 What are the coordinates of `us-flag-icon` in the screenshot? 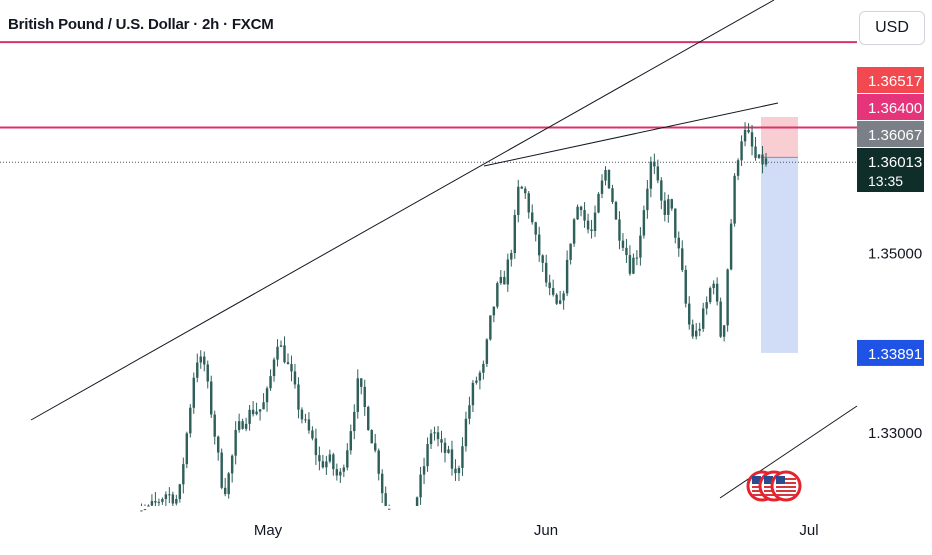 It's located at (786, 486).